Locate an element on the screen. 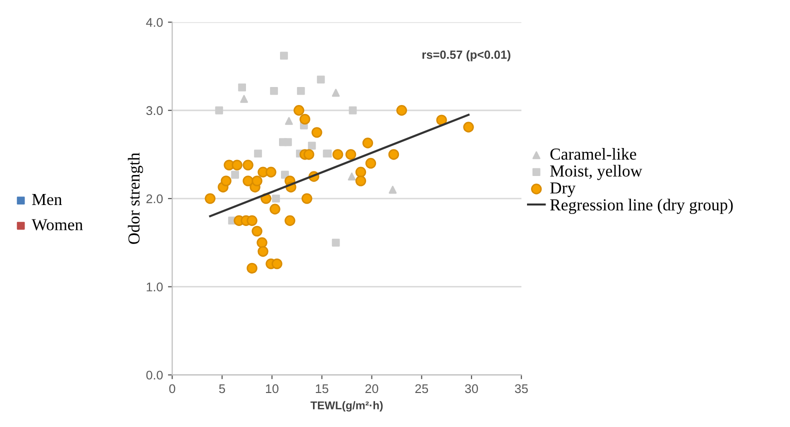 The height and width of the screenshot is (427, 790). legend-label: Moist, yellow is located at coordinates (596, 172).